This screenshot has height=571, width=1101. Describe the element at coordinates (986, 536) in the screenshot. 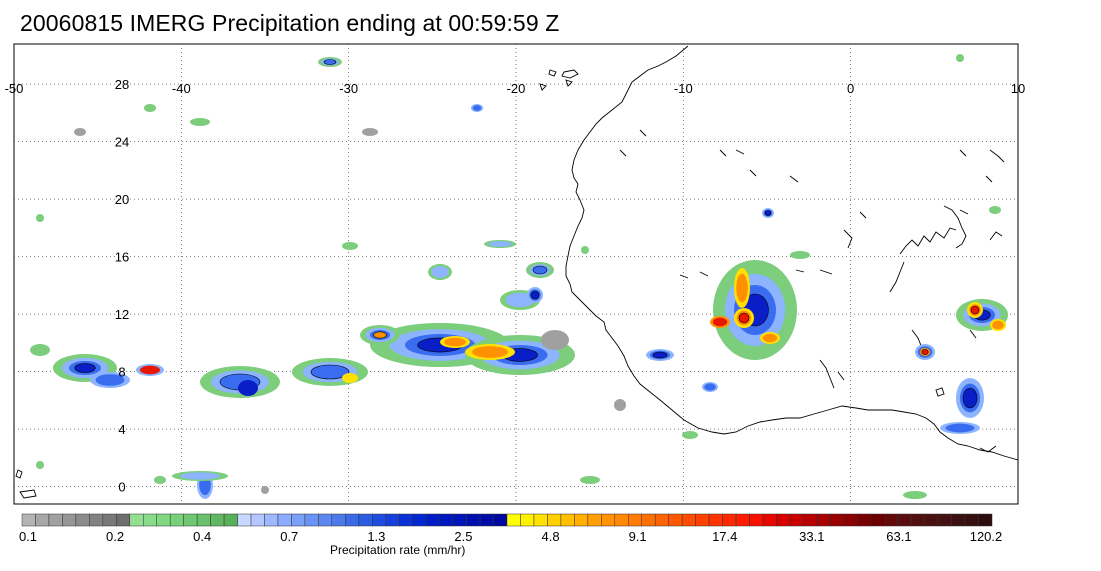

I see `colorbar-tick-label: 120.2` at that location.